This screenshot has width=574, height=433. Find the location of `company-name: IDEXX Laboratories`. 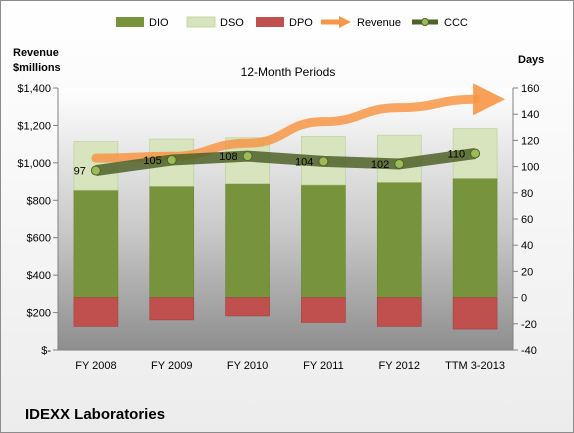

company-name: IDEXX Laboratories is located at coordinates (95, 414).